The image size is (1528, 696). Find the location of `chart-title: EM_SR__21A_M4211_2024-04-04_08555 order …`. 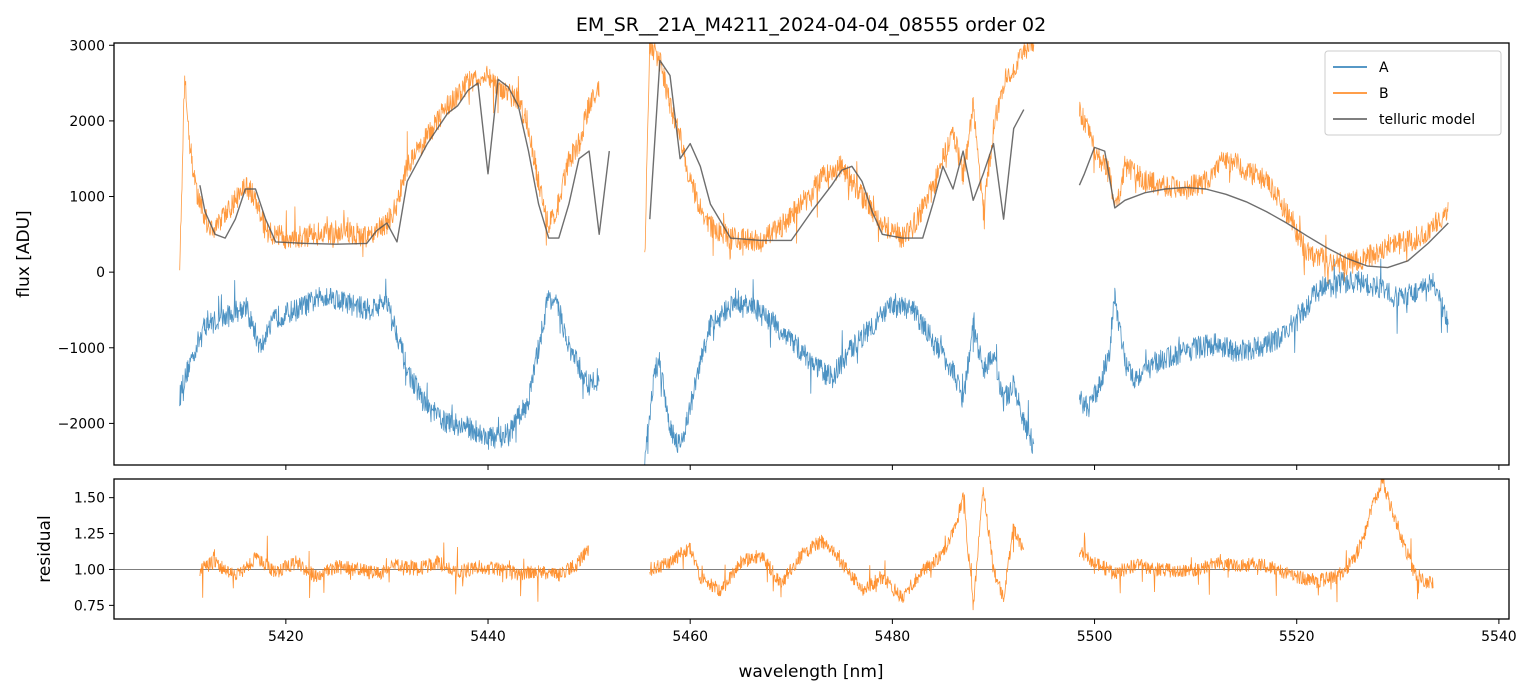

chart-title: EM_SR__21A_M4211_2024-04-04_08555 order … is located at coordinates (811, 25).